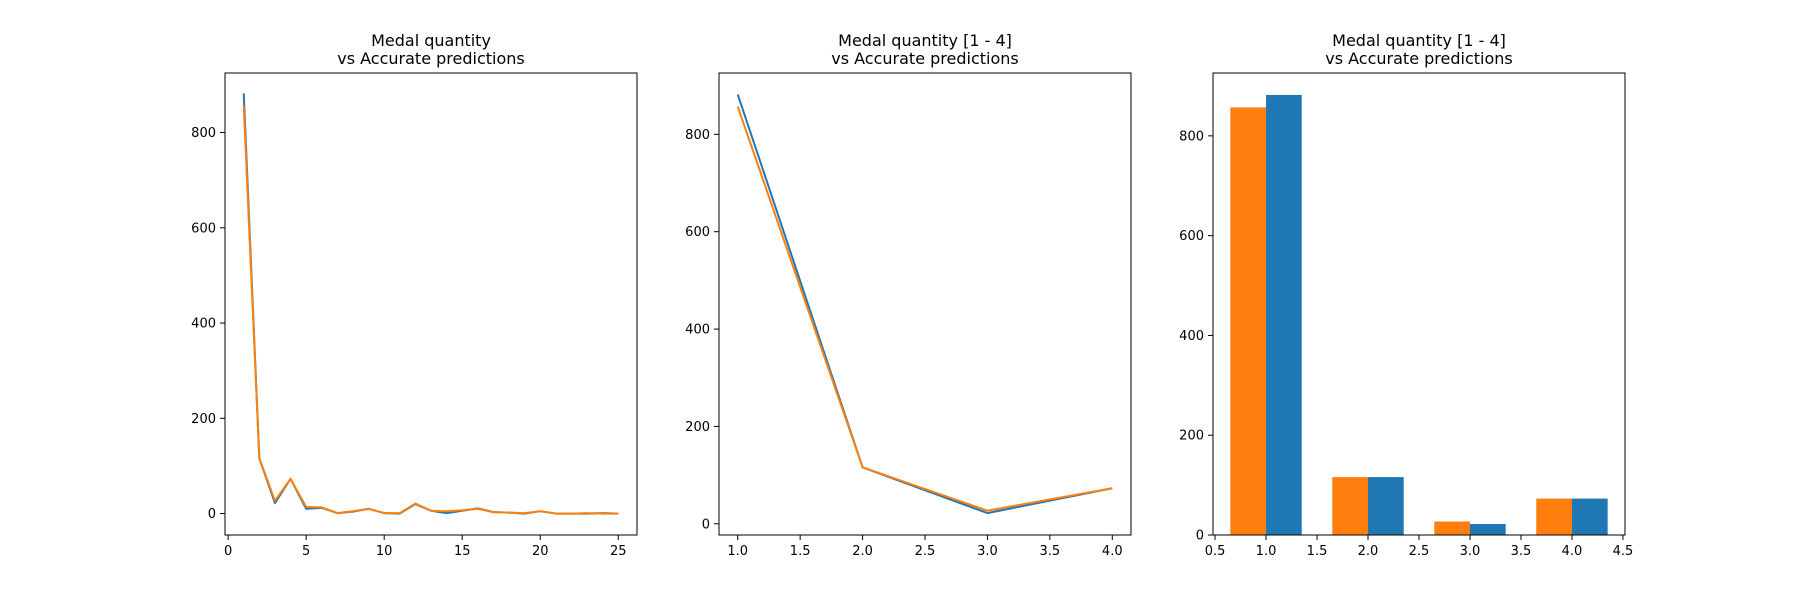 This screenshot has width=1800, height=600. I want to click on chart-title-line: Medal quantity, so click(431, 40).